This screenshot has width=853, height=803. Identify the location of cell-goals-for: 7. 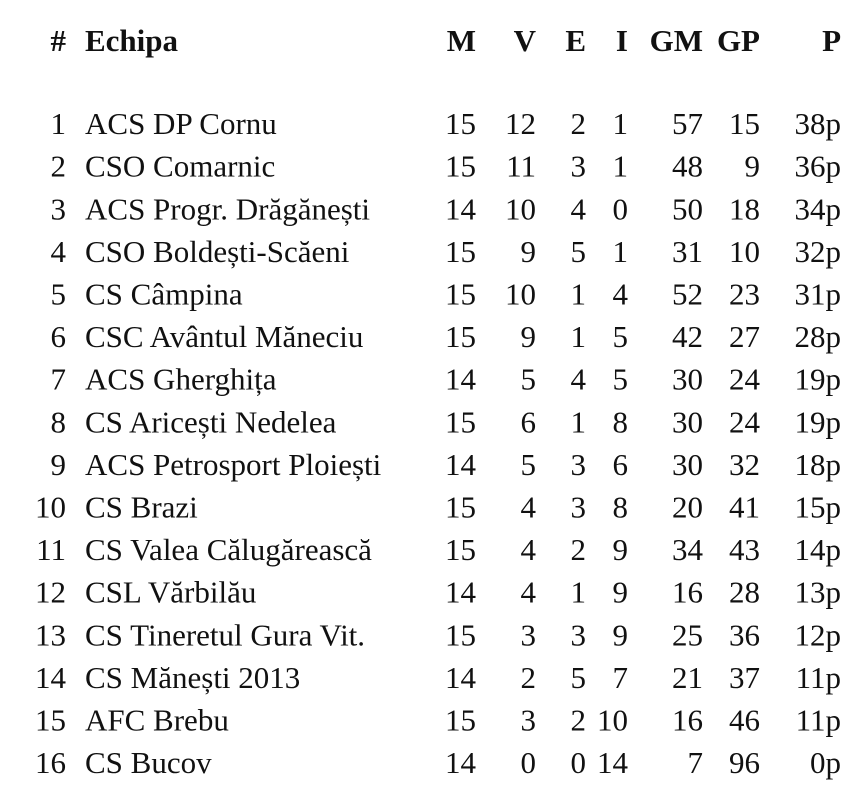
(696, 762).